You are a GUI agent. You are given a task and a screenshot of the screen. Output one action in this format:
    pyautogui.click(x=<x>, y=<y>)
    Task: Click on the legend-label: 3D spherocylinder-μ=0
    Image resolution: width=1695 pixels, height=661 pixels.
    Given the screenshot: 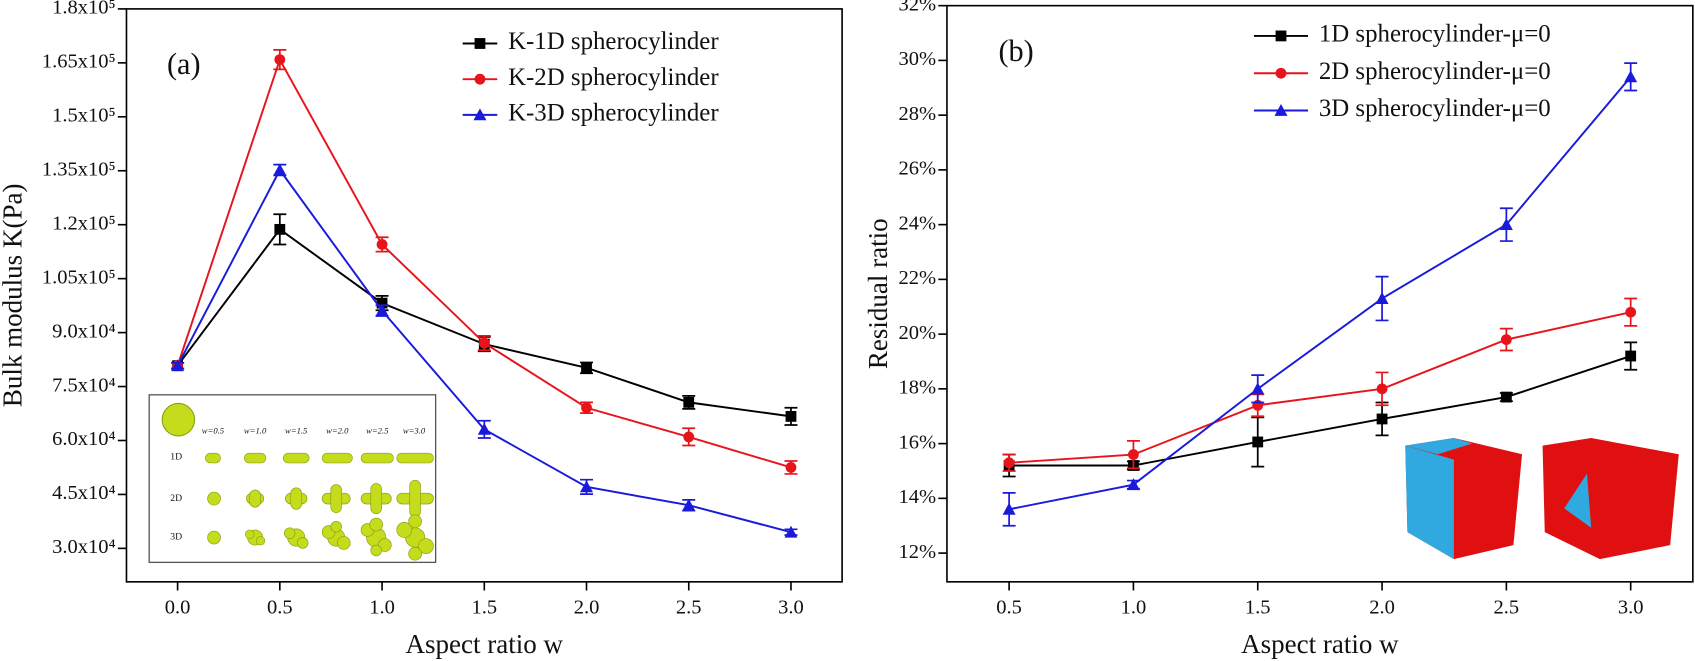 What is the action you would take?
    pyautogui.click(x=1435, y=108)
    